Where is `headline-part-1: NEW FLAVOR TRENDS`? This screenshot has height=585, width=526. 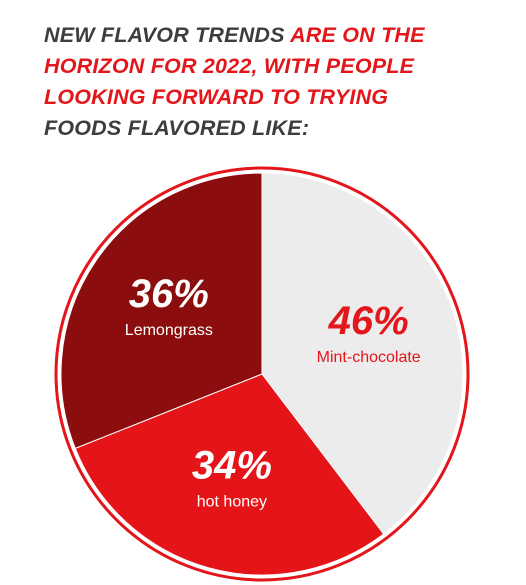
headline-part-1: NEW FLAVOR TRENDS is located at coordinates (167, 35).